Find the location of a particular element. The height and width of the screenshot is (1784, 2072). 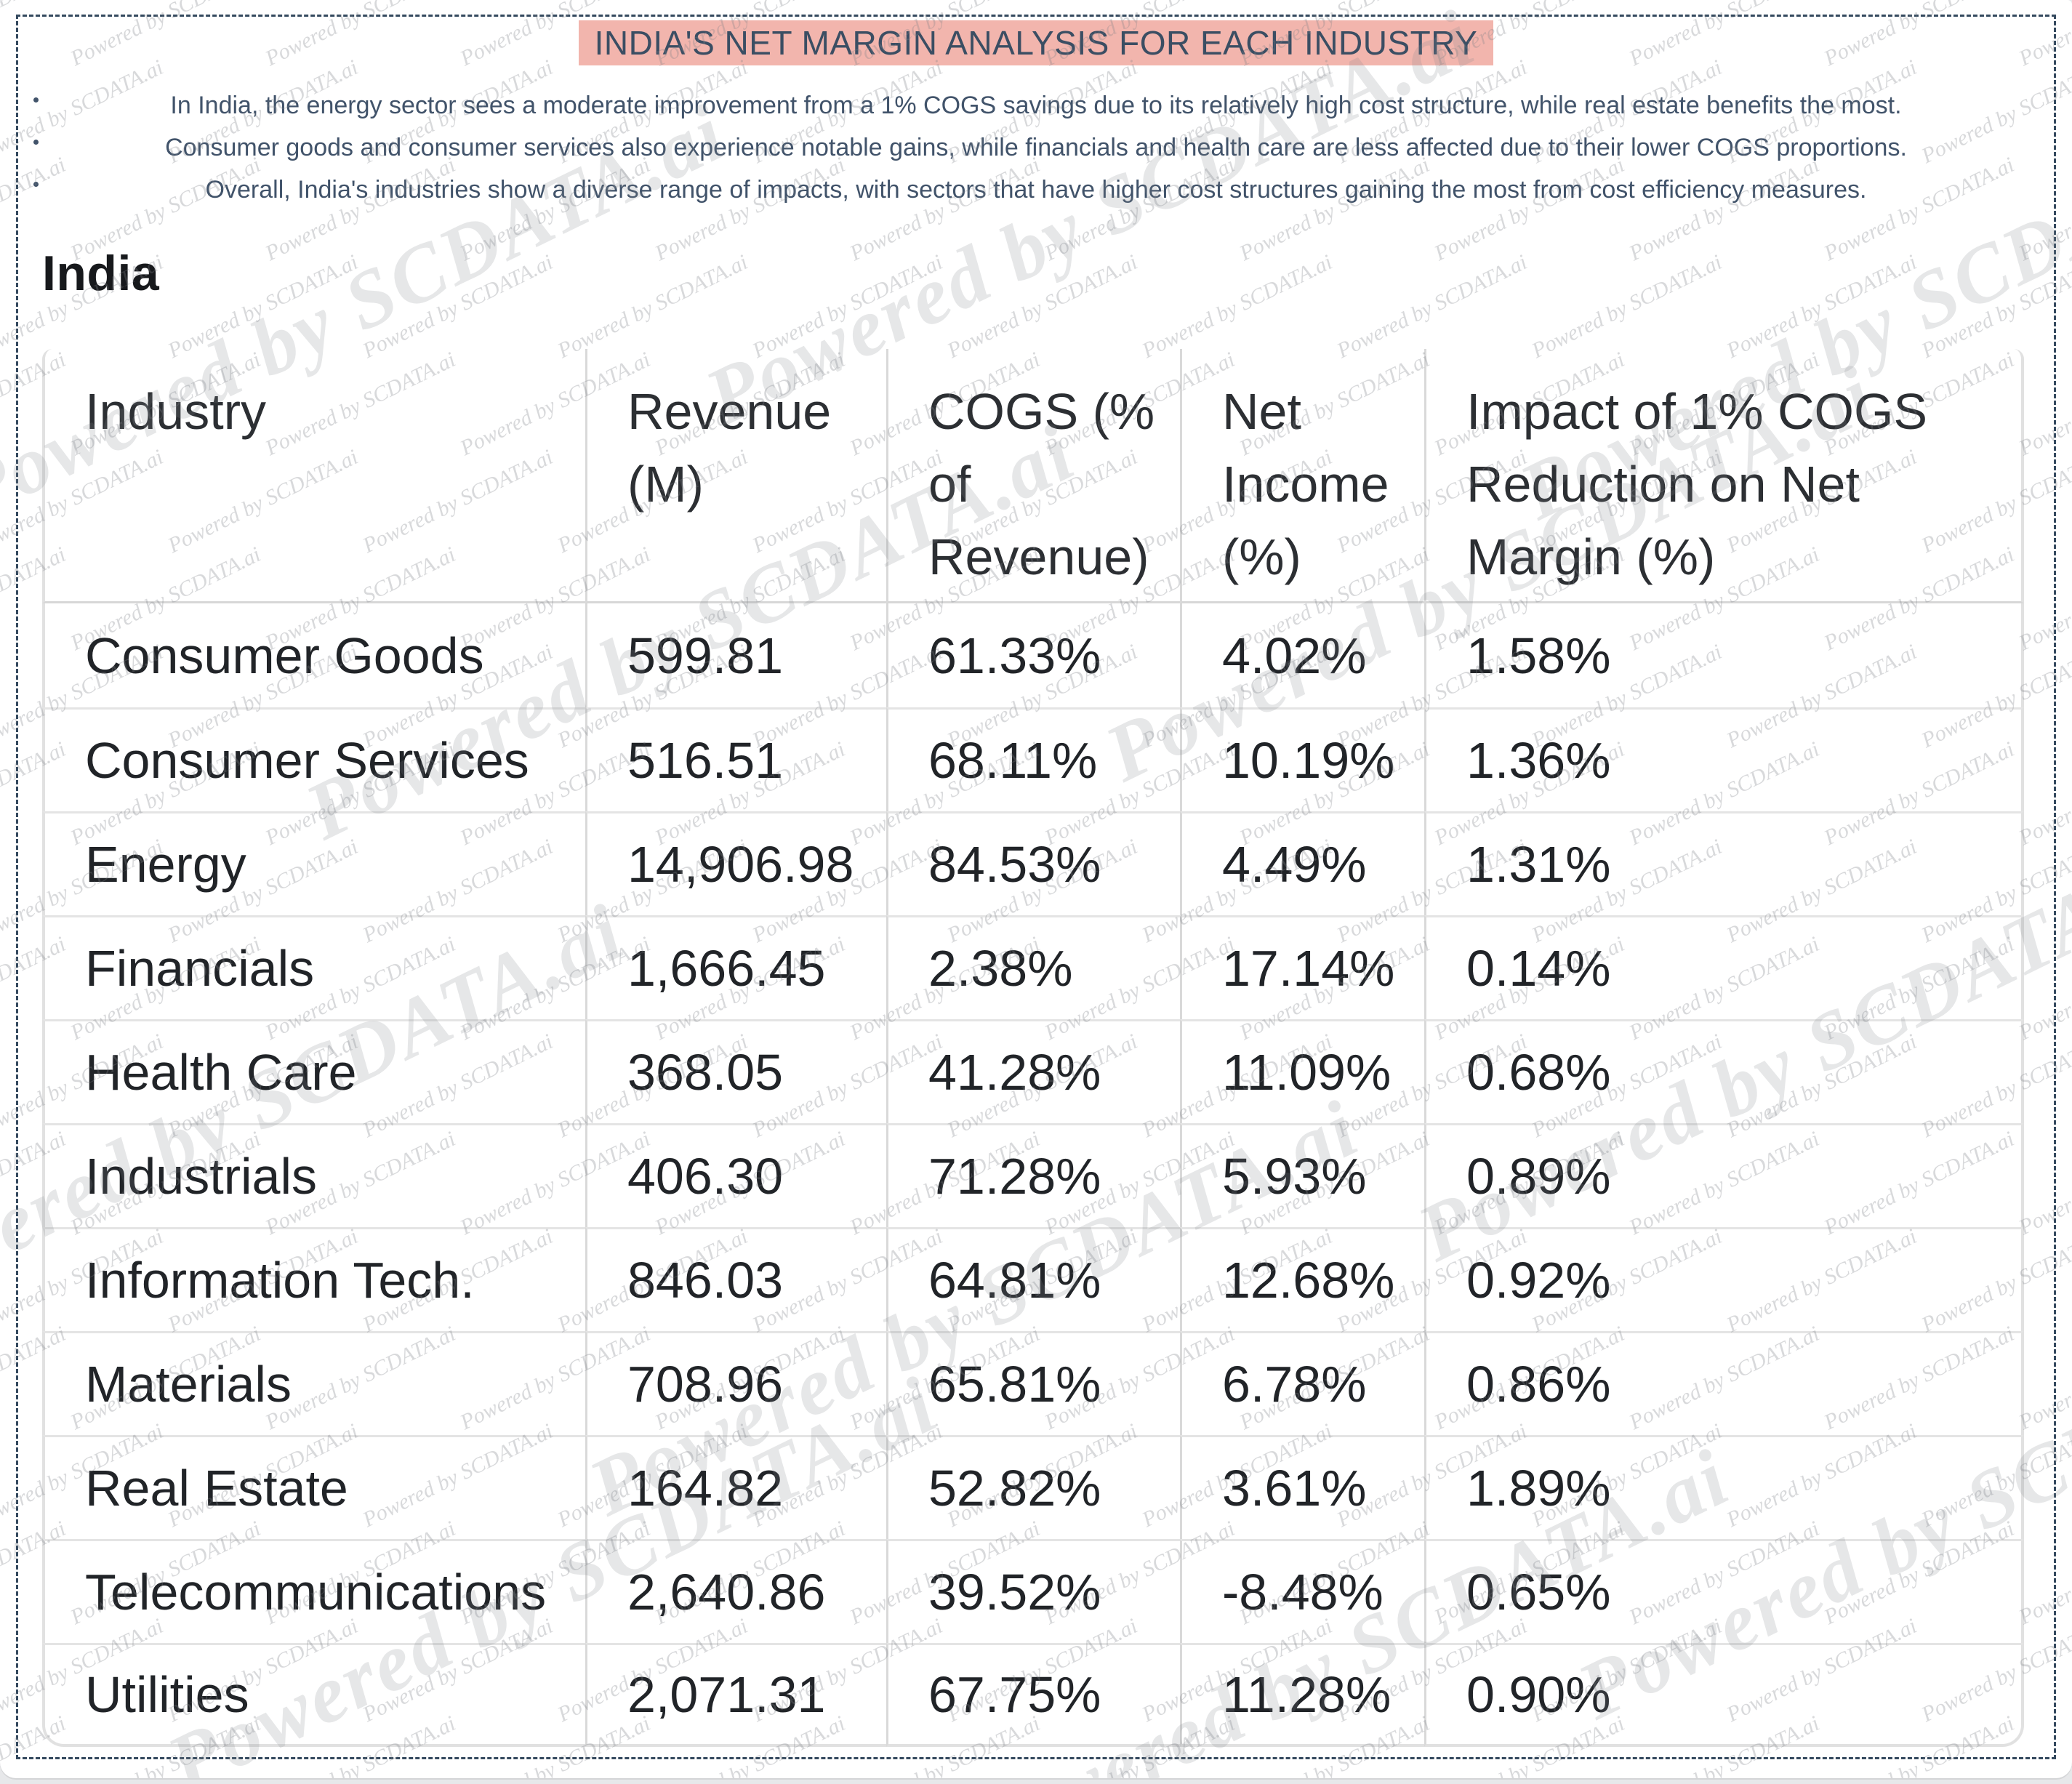

cell-impact: 0.92% is located at coordinates (1724, 1279).